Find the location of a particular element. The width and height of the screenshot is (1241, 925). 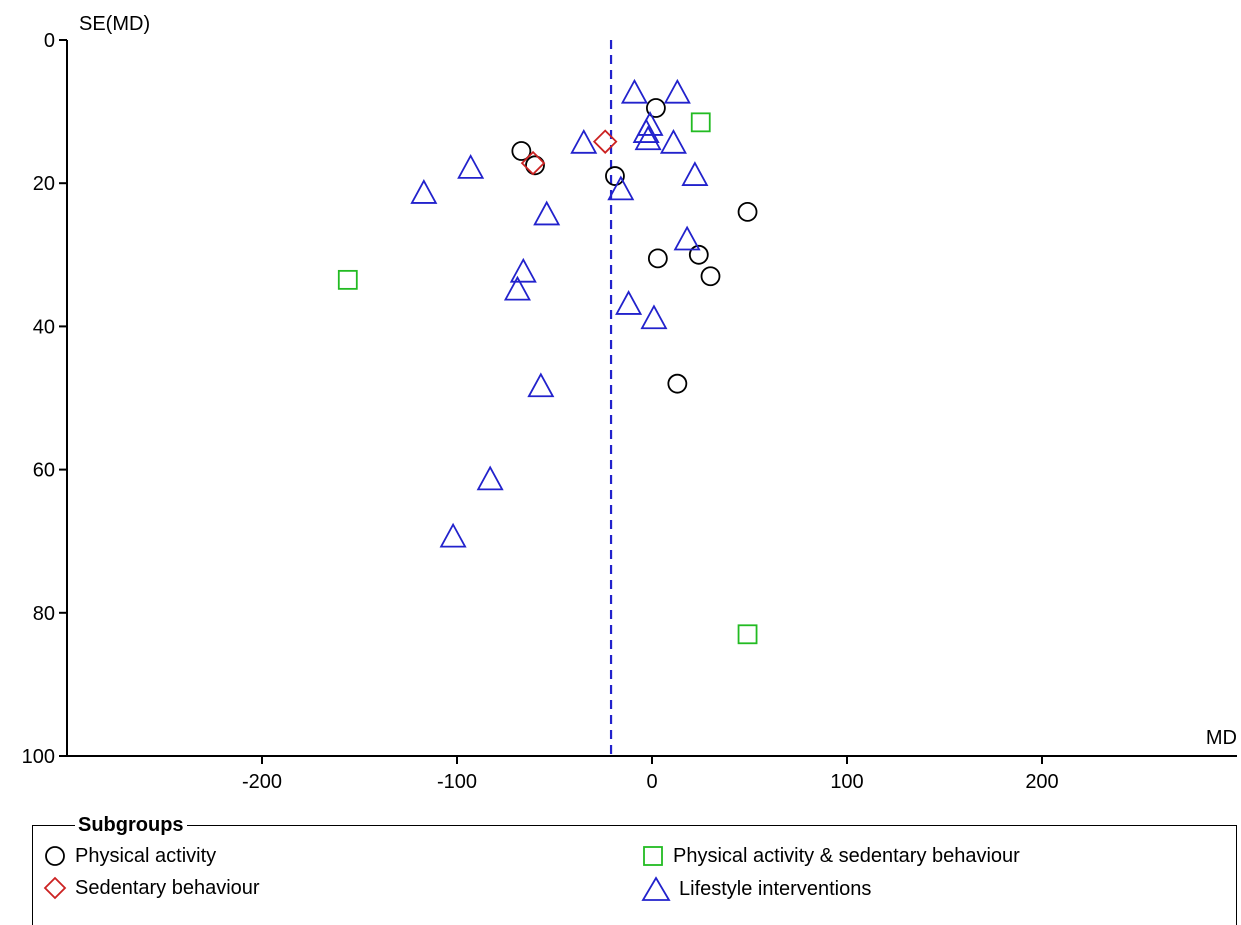

y-tick-label: 80 is located at coordinates (44, 614).